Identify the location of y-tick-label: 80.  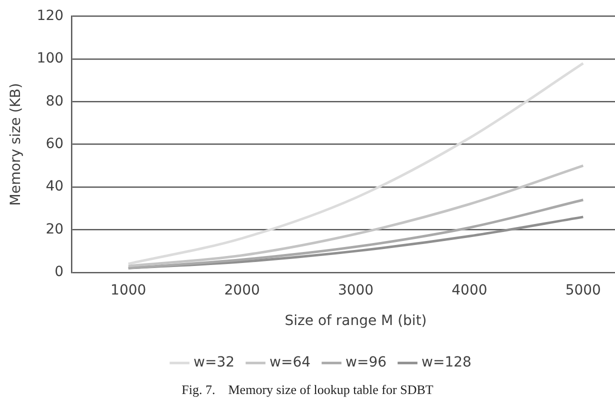
(55, 101).